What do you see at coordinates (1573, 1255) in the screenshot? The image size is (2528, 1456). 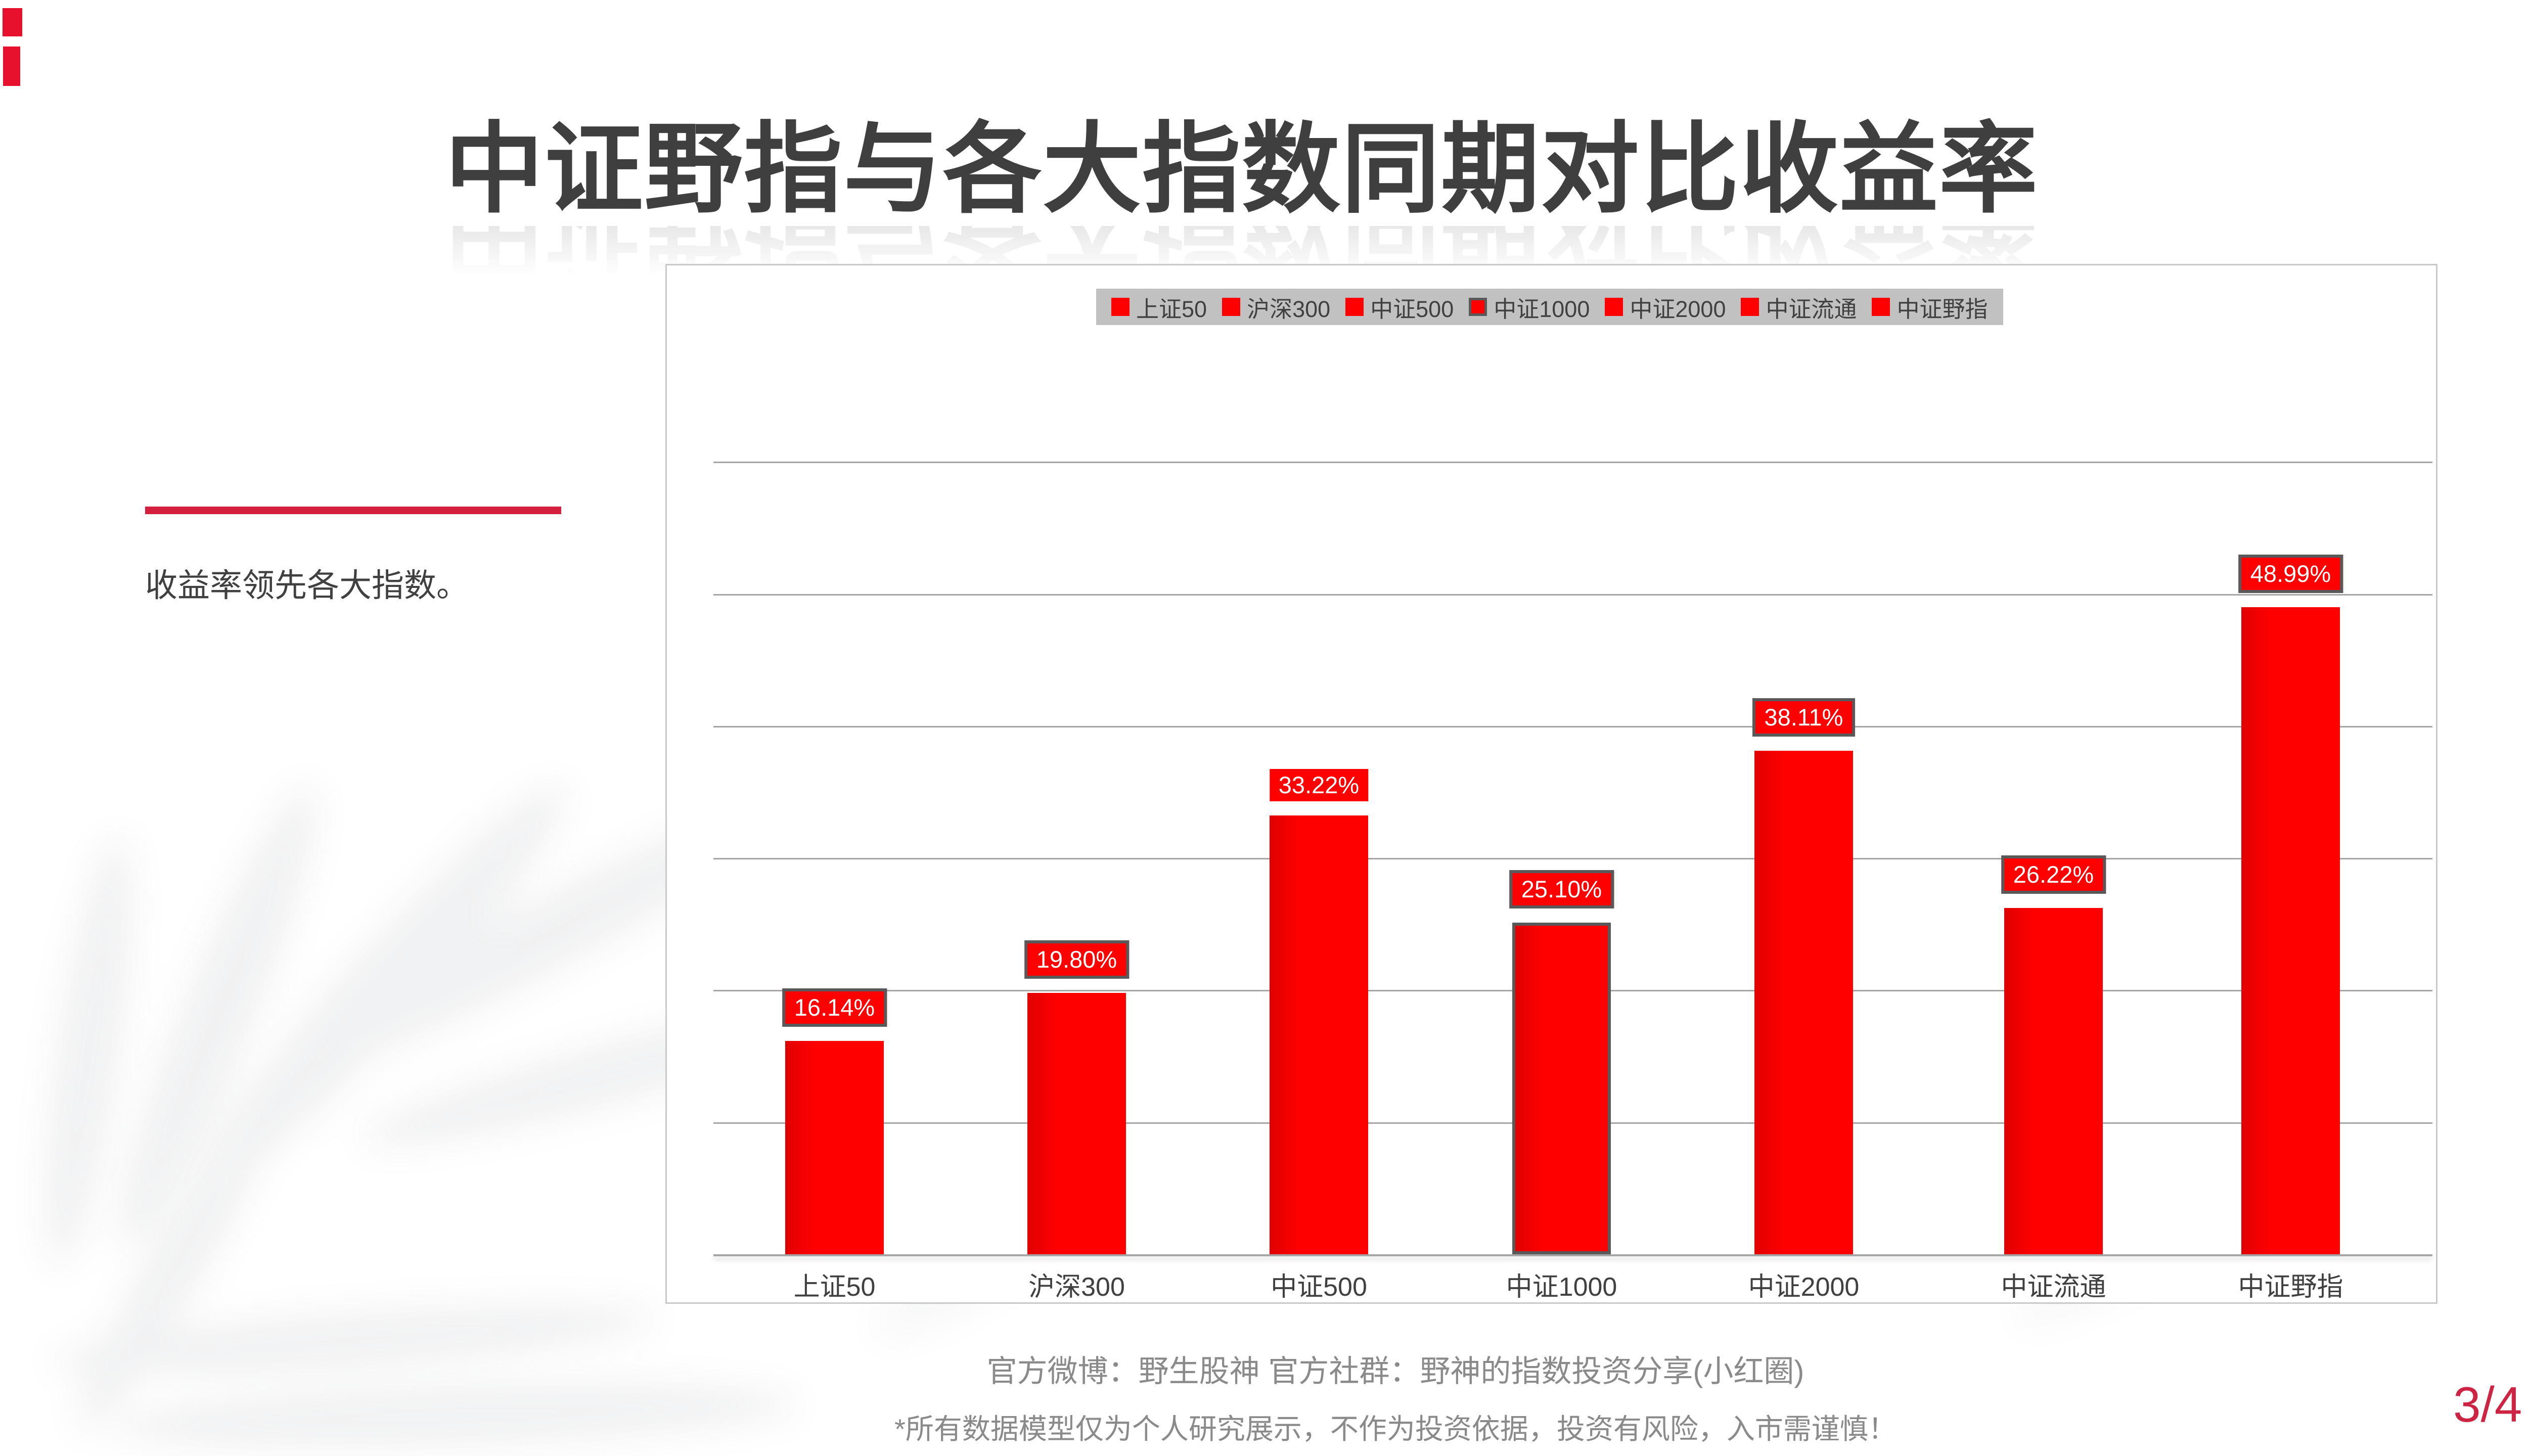 I see `x-axis-line` at bounding box center [1573, 1255].